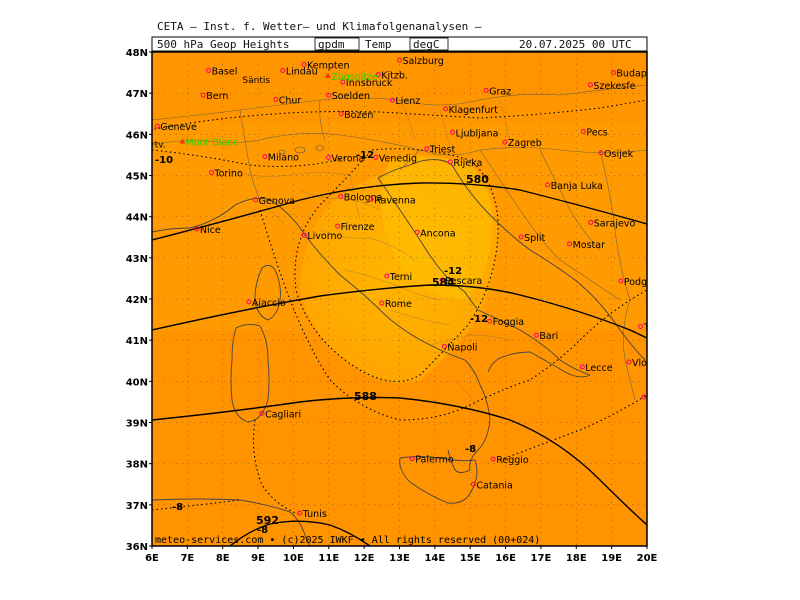 The image size is (800, 600). Describe the element at coordinates (407, 101) in the screenshot. I see `city-label: Lienz` at that location.